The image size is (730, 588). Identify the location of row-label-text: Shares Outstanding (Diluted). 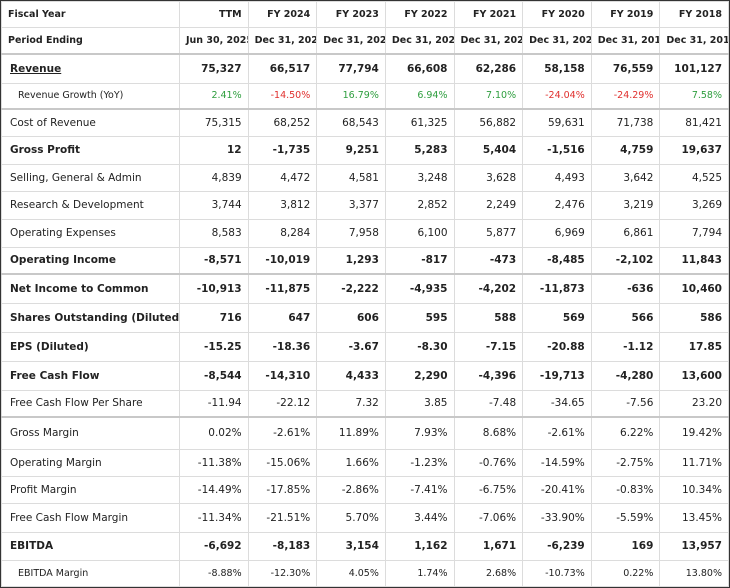
(95, 317).